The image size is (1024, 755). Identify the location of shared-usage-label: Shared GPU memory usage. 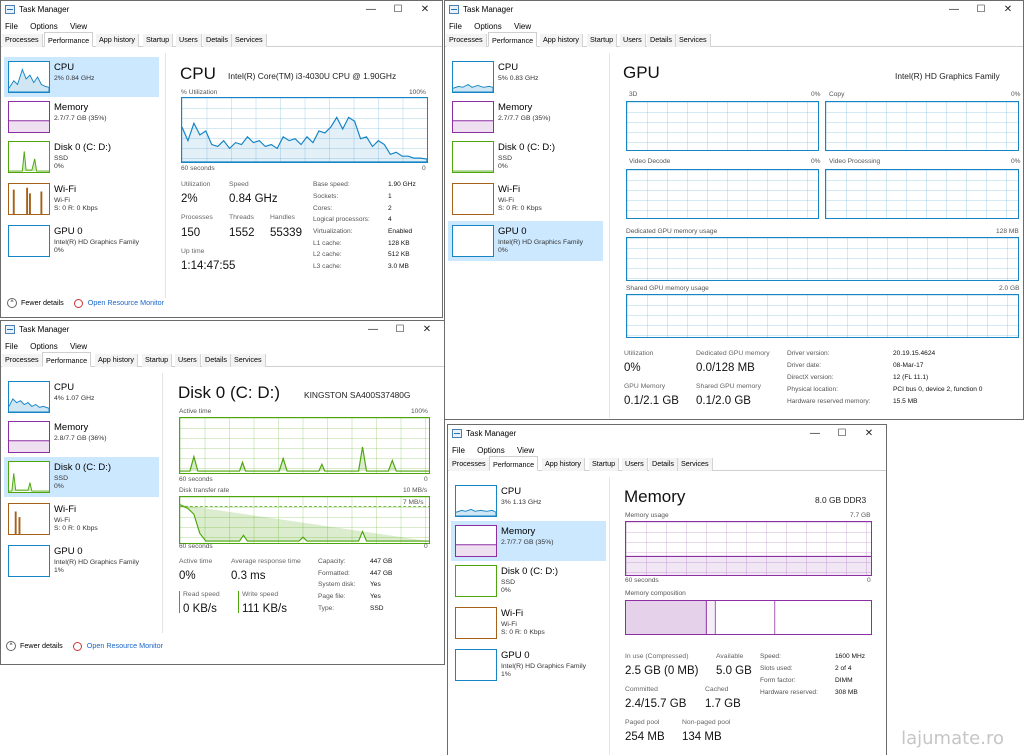
(667, 288).